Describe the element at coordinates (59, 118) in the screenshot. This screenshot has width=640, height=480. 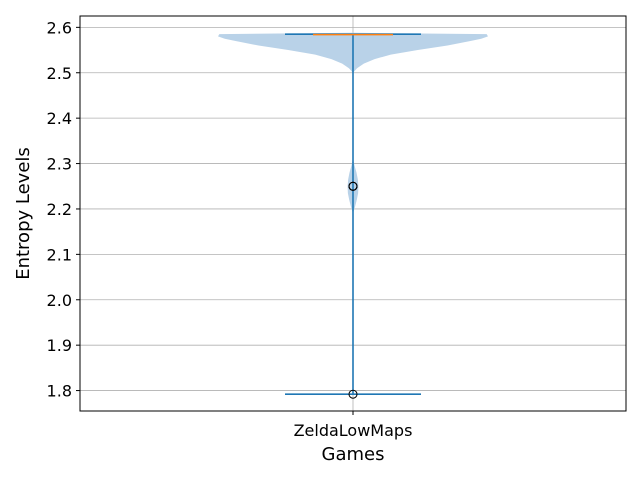
I see `y-tick-label: 2.4` at that location.